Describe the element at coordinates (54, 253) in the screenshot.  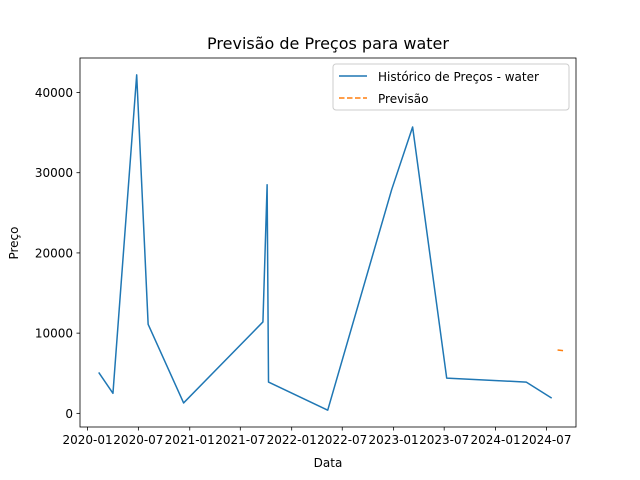
I see `y-tick-label: 20000` at that location.